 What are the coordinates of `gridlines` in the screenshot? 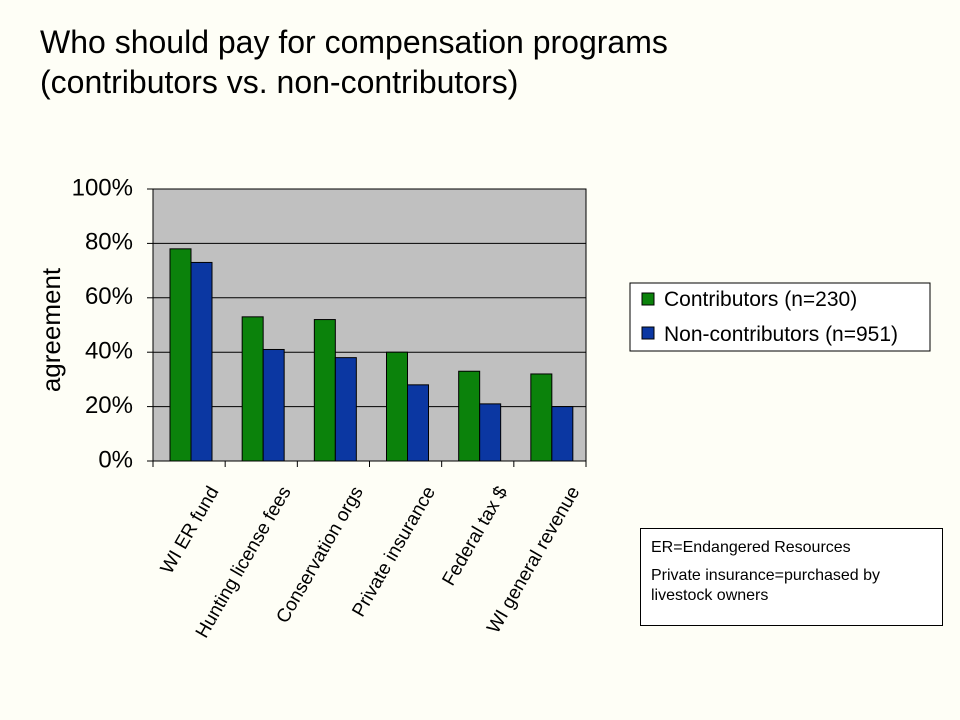 It's located at (369, 325).